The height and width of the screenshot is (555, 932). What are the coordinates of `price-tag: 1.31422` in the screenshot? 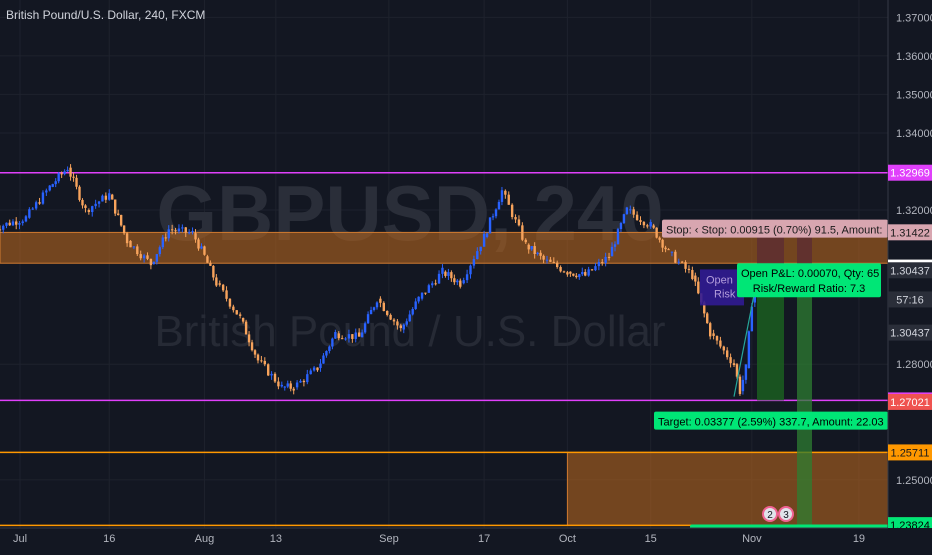 It's located at (910, 233).